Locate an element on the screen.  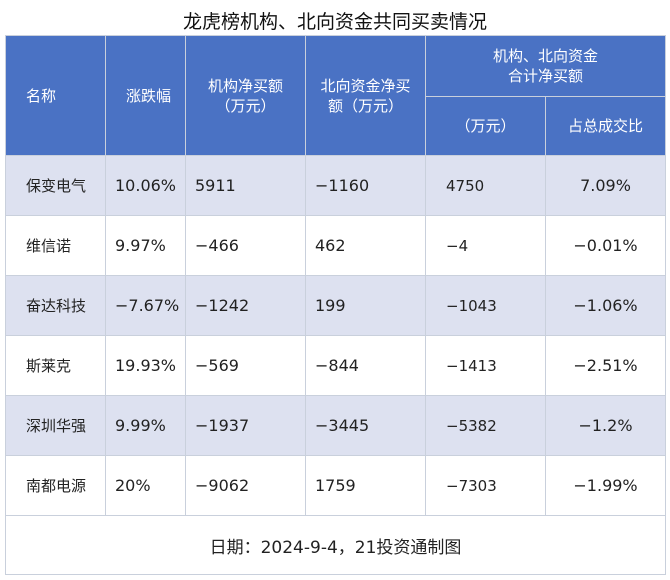
cell-north: 1759 is located at coordinates (365, 485).